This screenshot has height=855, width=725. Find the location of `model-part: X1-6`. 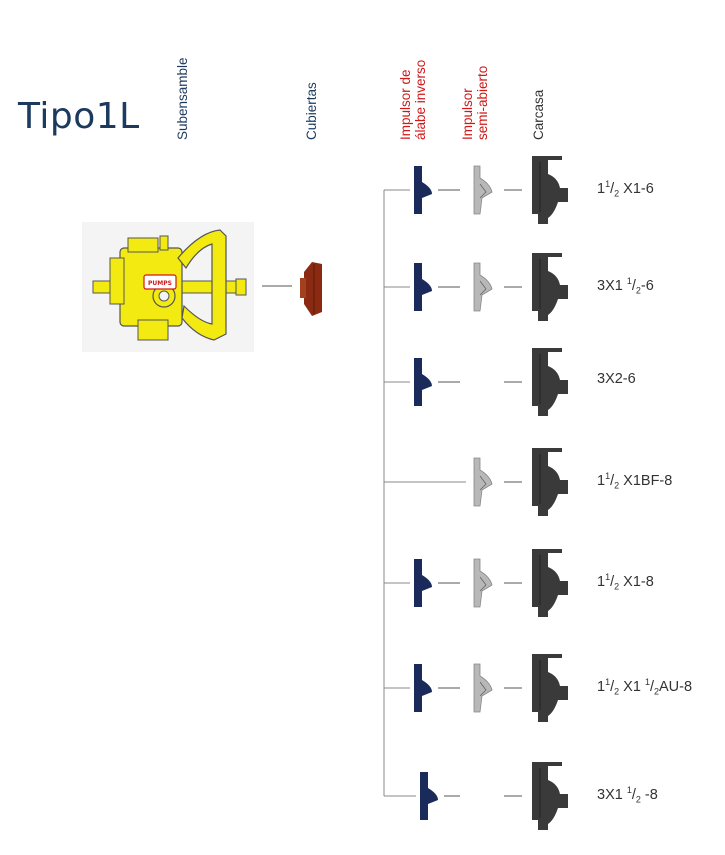

model-part: X1-6 is located at coordinates (636, 188).